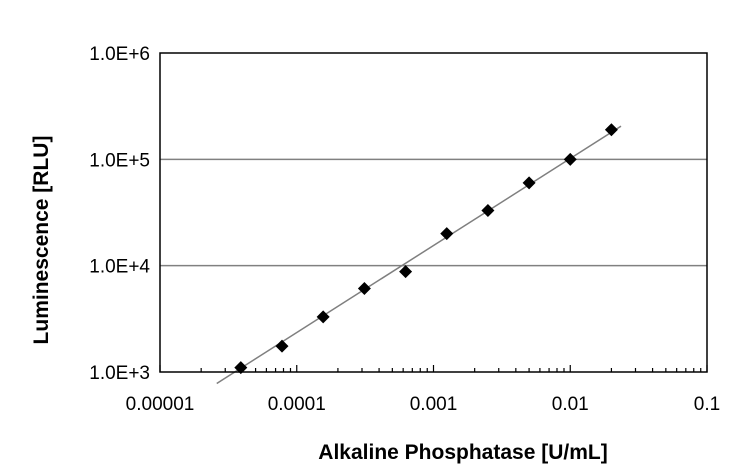 The image size is (742, 474). What do you see at coordinates (41, 240) in the screenshot?
I see `y-axis-title: Luminescence [RLU]` at bounding box center [41, 240].